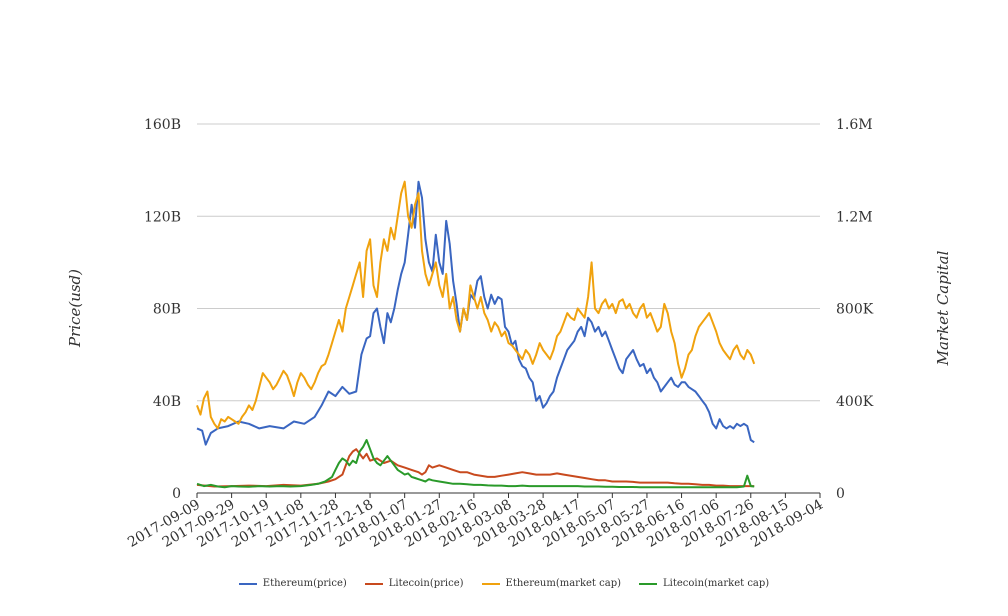  I want to click on series-line-litecoin-market-cap, so click(475, 464).